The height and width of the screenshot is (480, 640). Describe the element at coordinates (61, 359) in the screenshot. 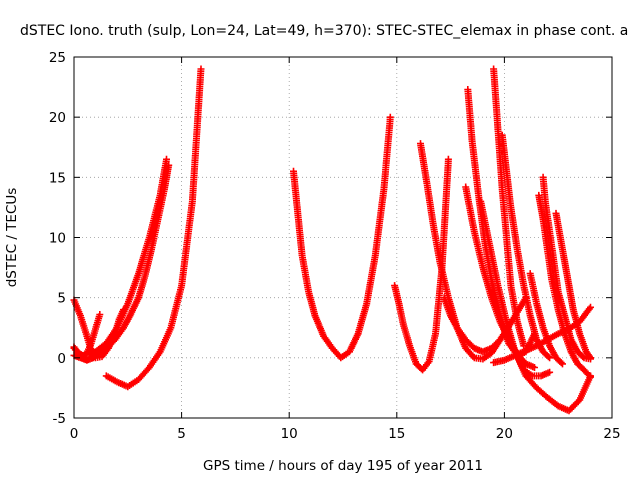

I see `y-tick-label: 0` at that location.